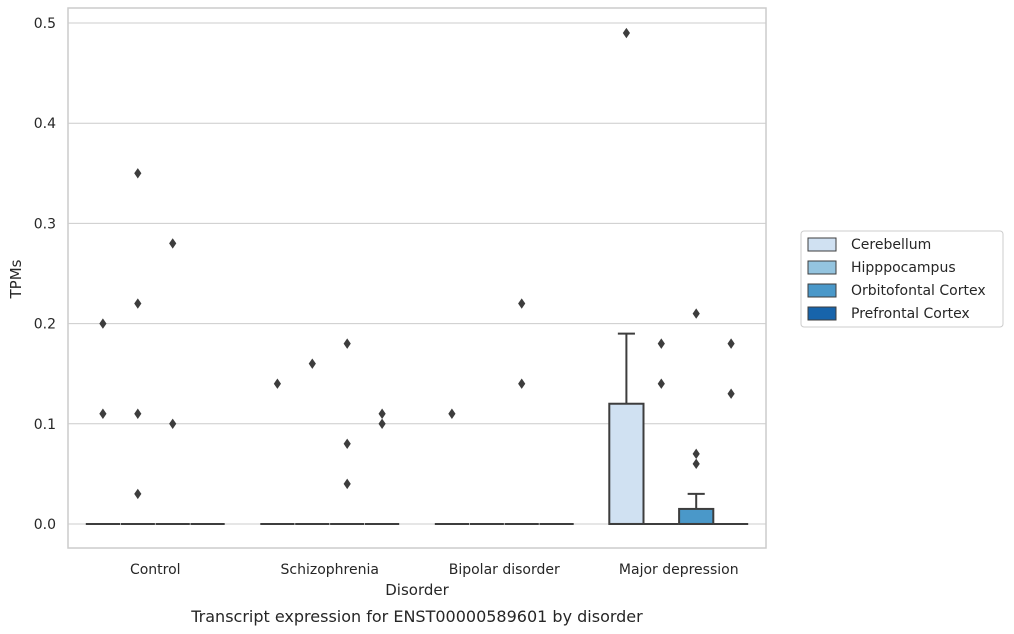  Describe the element at coordinates (45, 525) in the screenshot. I see `y-tick-label: 0.0` at that location.